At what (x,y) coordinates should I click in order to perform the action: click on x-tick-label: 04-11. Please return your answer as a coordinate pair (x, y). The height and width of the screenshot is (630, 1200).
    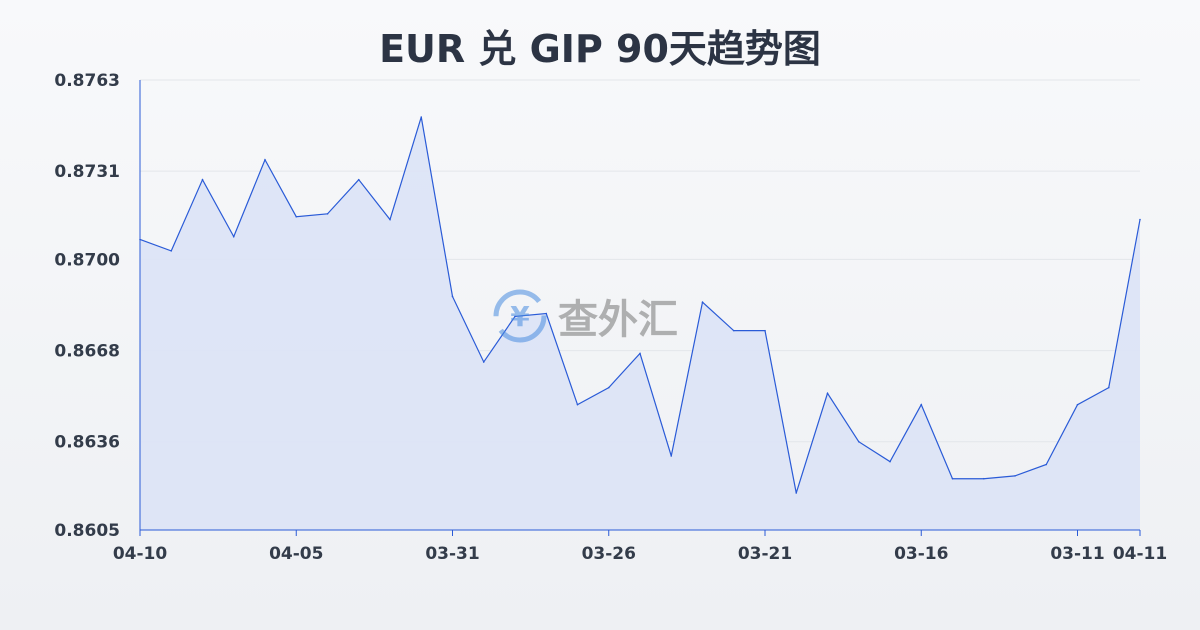
    Looking at the image, I should click on (1140, 554).